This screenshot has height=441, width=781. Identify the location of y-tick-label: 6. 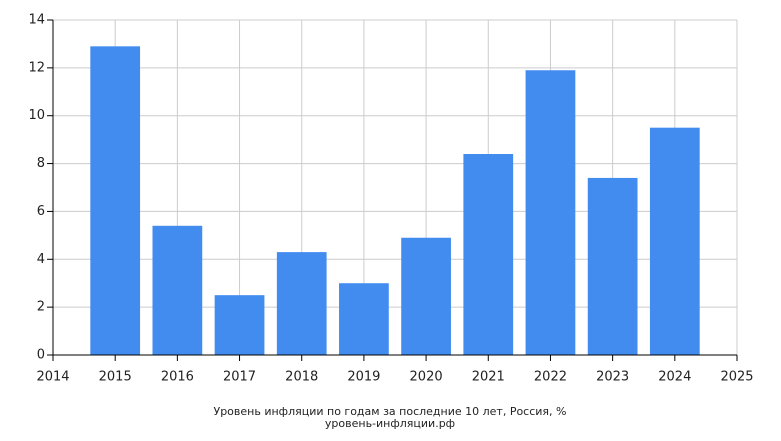
(41, 211).